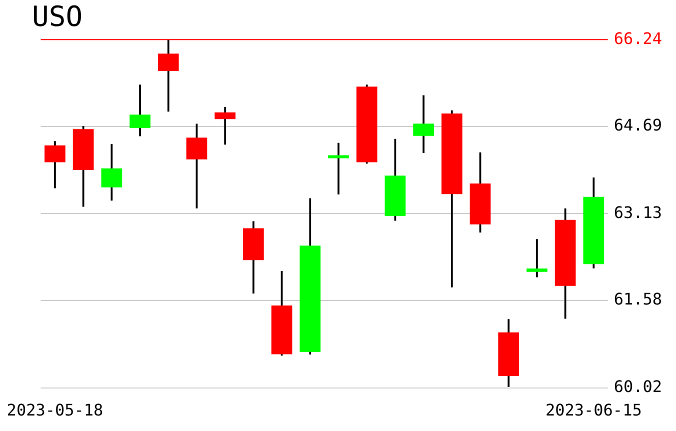 This screenshot has height=431, width=676. I want to click on y-tick-label: 60.02, so click(638, 386).